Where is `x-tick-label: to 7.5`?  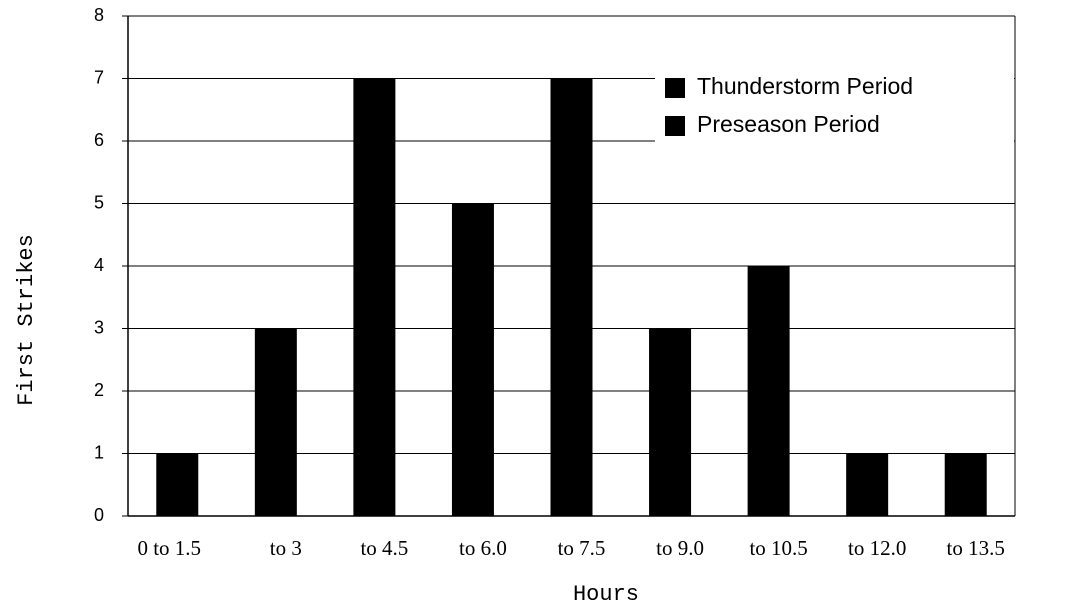
x-tick-label: to 7.5 is located at coordinates (582, 548).